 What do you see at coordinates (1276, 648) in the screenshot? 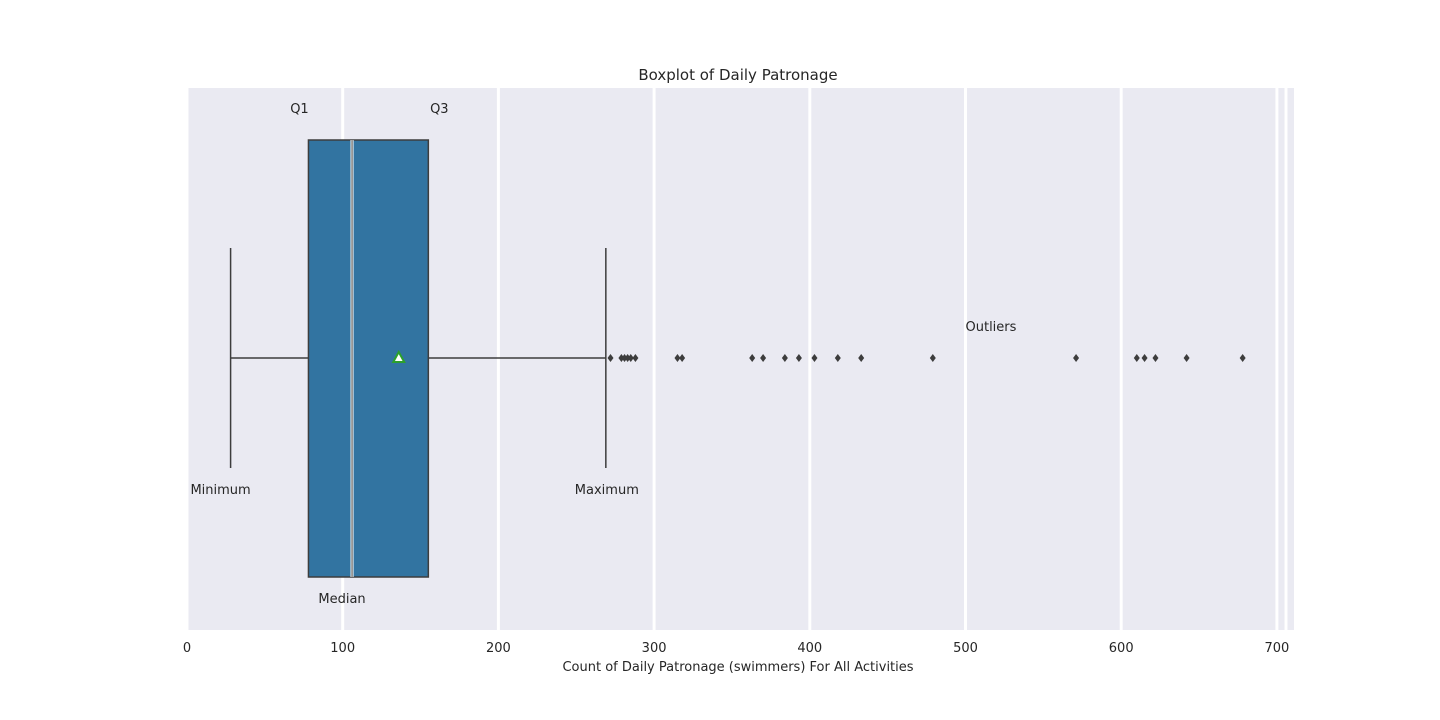
I see `x-tick-label-7: 700` at bounding box center [1276, 648].